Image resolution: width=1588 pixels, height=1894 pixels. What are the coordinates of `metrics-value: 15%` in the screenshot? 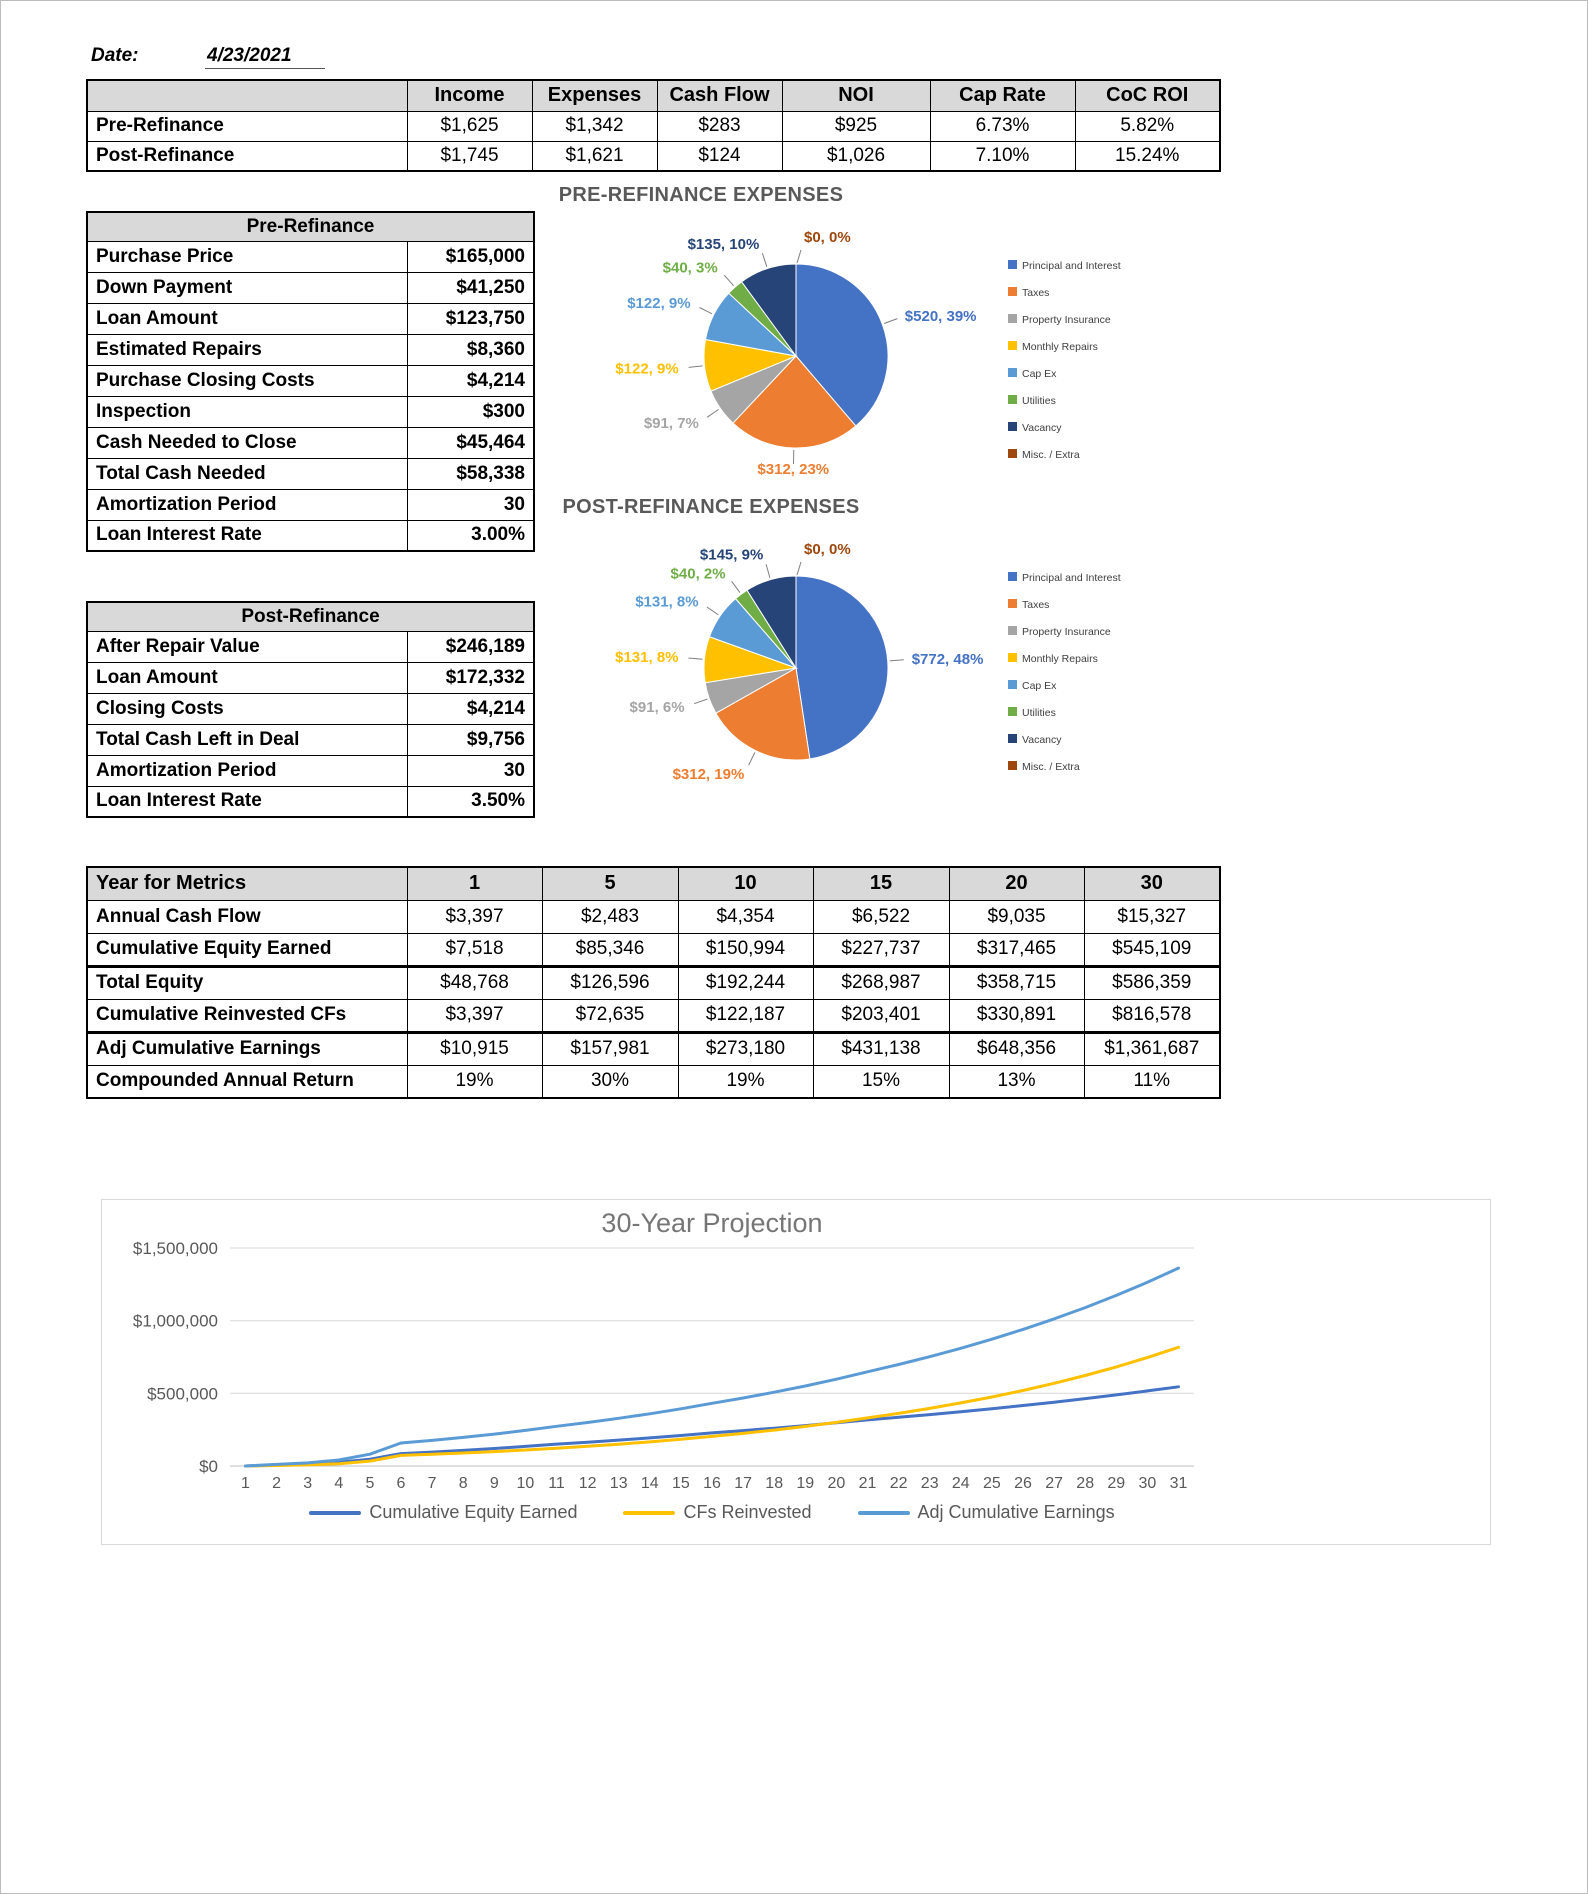 It's located at (881, 1081).